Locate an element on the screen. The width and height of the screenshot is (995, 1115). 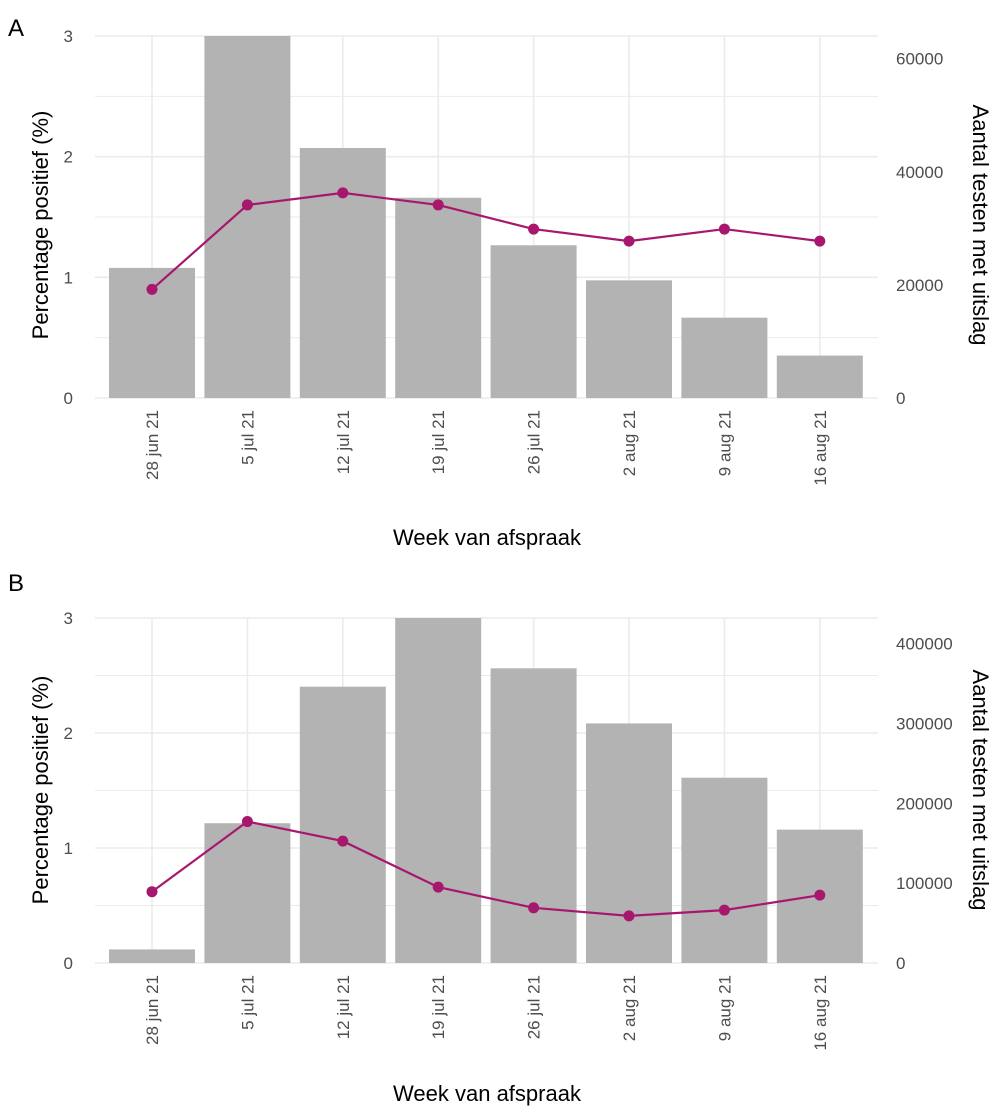
x-tick-a-5: 2 aug 21 is located at coordinates (629, 443).